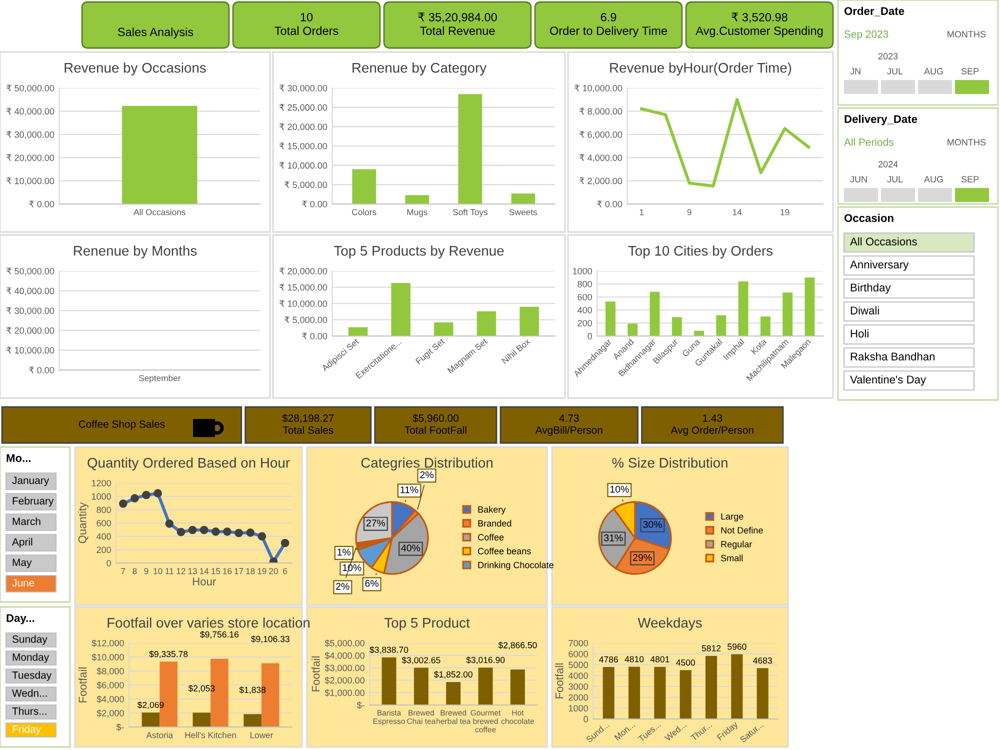 The image size is (1000, 750). What do you see at coordinates (700, 252) in the screenshot?
I see `chart-title: Top 10 Cities by Orders` at bounding box center [700, 252].